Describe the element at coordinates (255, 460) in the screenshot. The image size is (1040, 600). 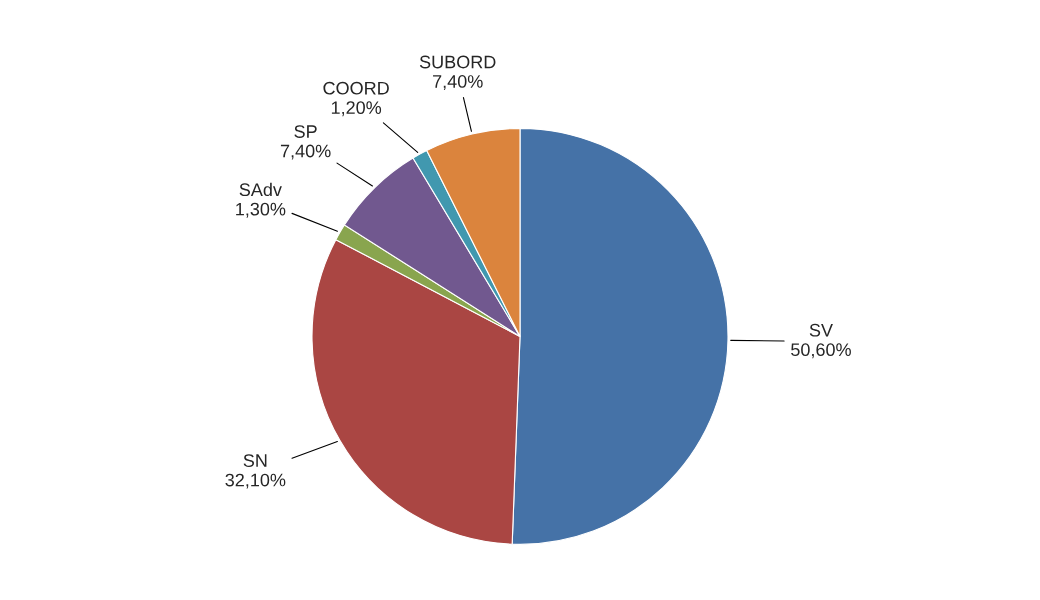
I see `slice-label: SN` at that location.